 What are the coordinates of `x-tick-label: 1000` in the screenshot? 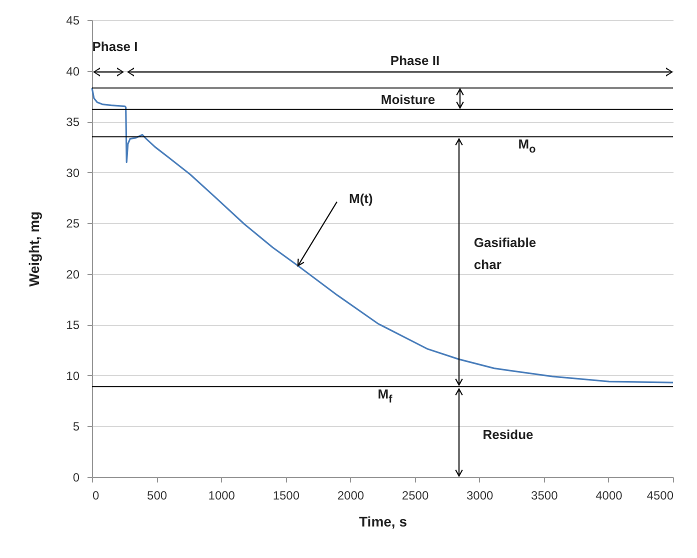 It's located at (222, 495).